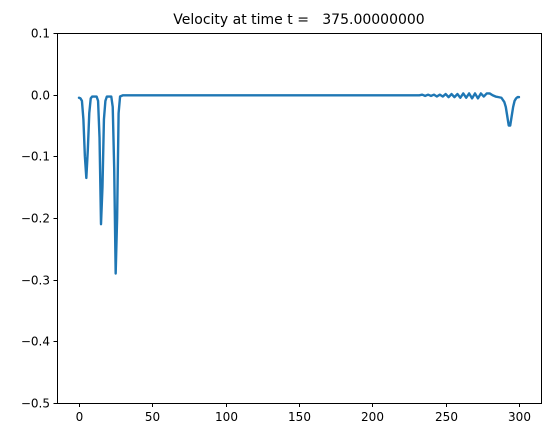 This screenshot has width=559, height=435. What do you see at coordinates (40, 96) in the screenshot?
I see `y-tick-label: 0.0` at bounding box center [40, 96].